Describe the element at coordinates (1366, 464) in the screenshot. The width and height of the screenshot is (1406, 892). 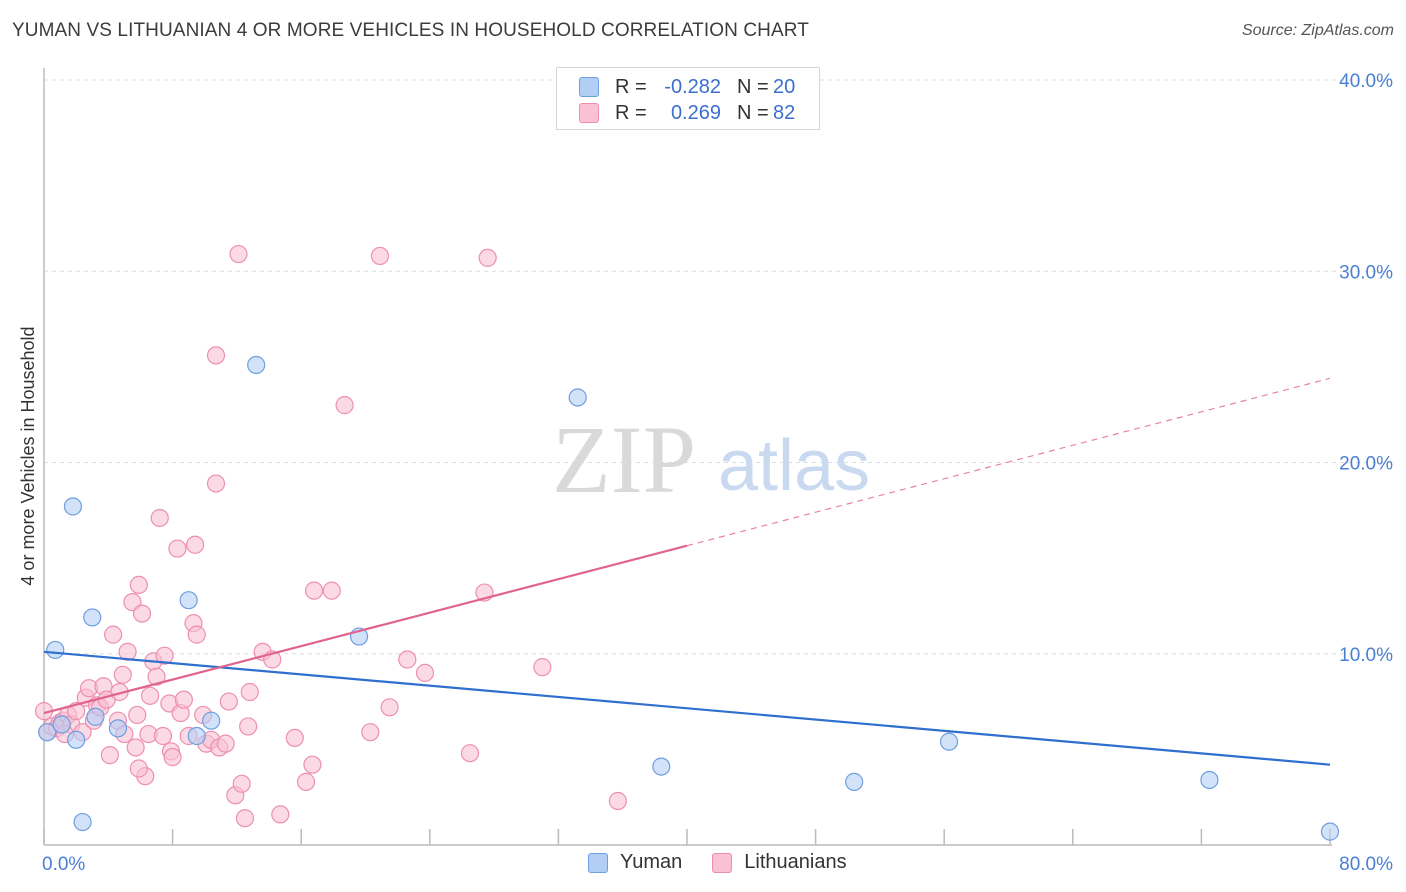
I see `y-tick-label: 20.0%` at that location.